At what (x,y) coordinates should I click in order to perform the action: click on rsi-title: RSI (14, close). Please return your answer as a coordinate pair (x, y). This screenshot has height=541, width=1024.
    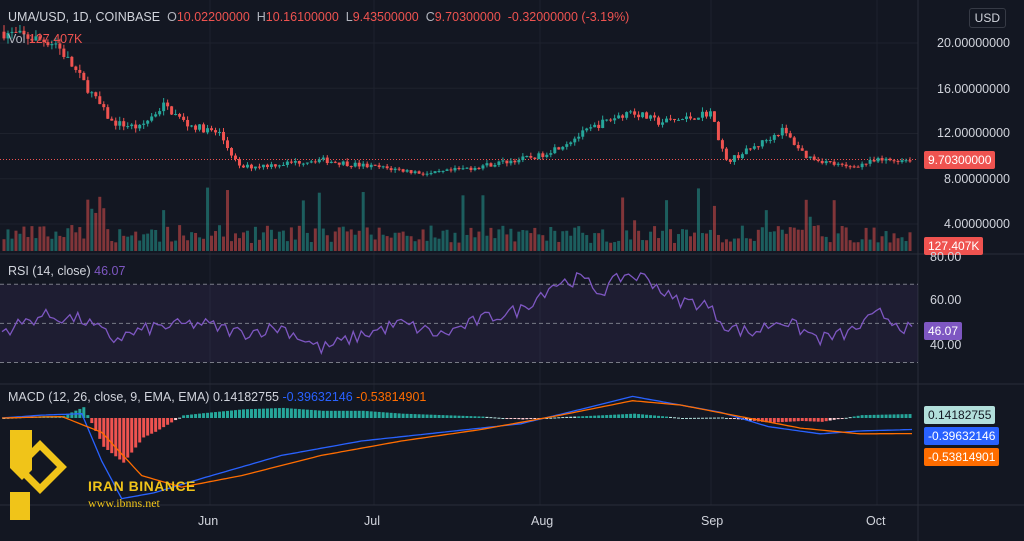
    Looking at the image, I should click on (49, 271).